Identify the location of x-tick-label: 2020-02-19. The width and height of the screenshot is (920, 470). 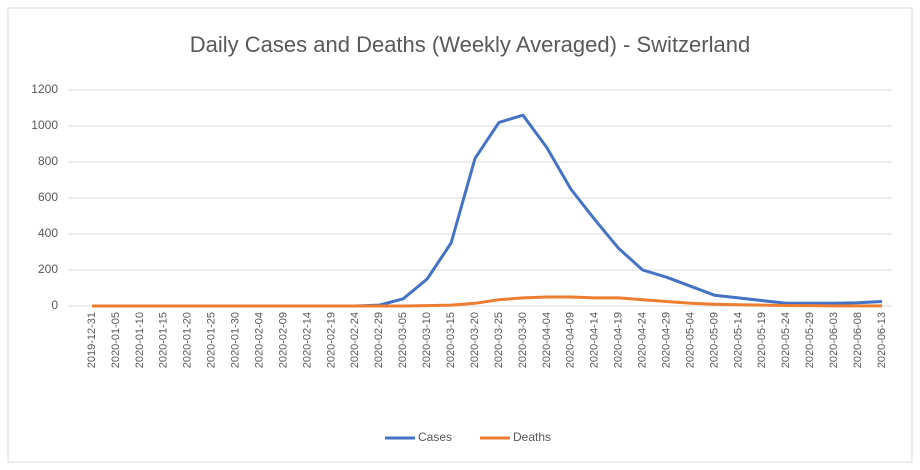
(331, 340).